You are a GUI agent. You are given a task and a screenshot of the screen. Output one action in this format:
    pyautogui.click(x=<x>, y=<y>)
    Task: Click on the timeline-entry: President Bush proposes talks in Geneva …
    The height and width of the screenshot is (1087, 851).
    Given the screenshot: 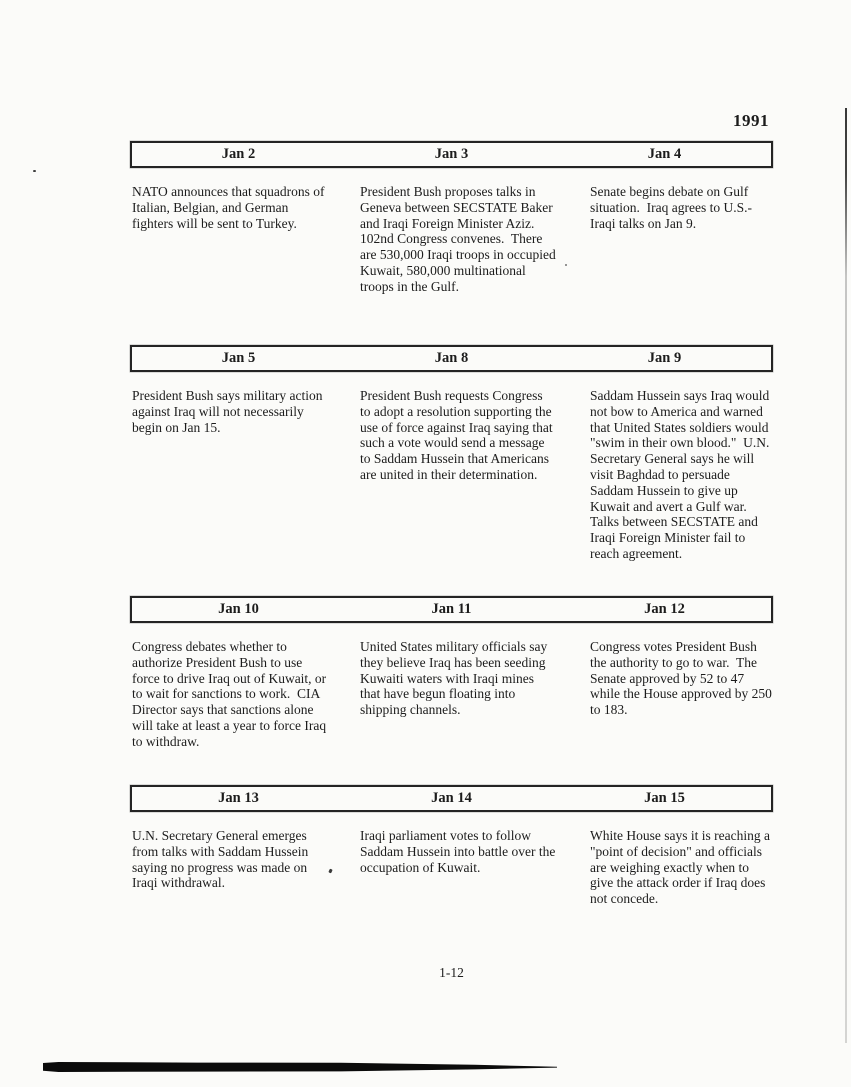 What is the action you would take?
    pyautogui.click(x=460, y=239)
    